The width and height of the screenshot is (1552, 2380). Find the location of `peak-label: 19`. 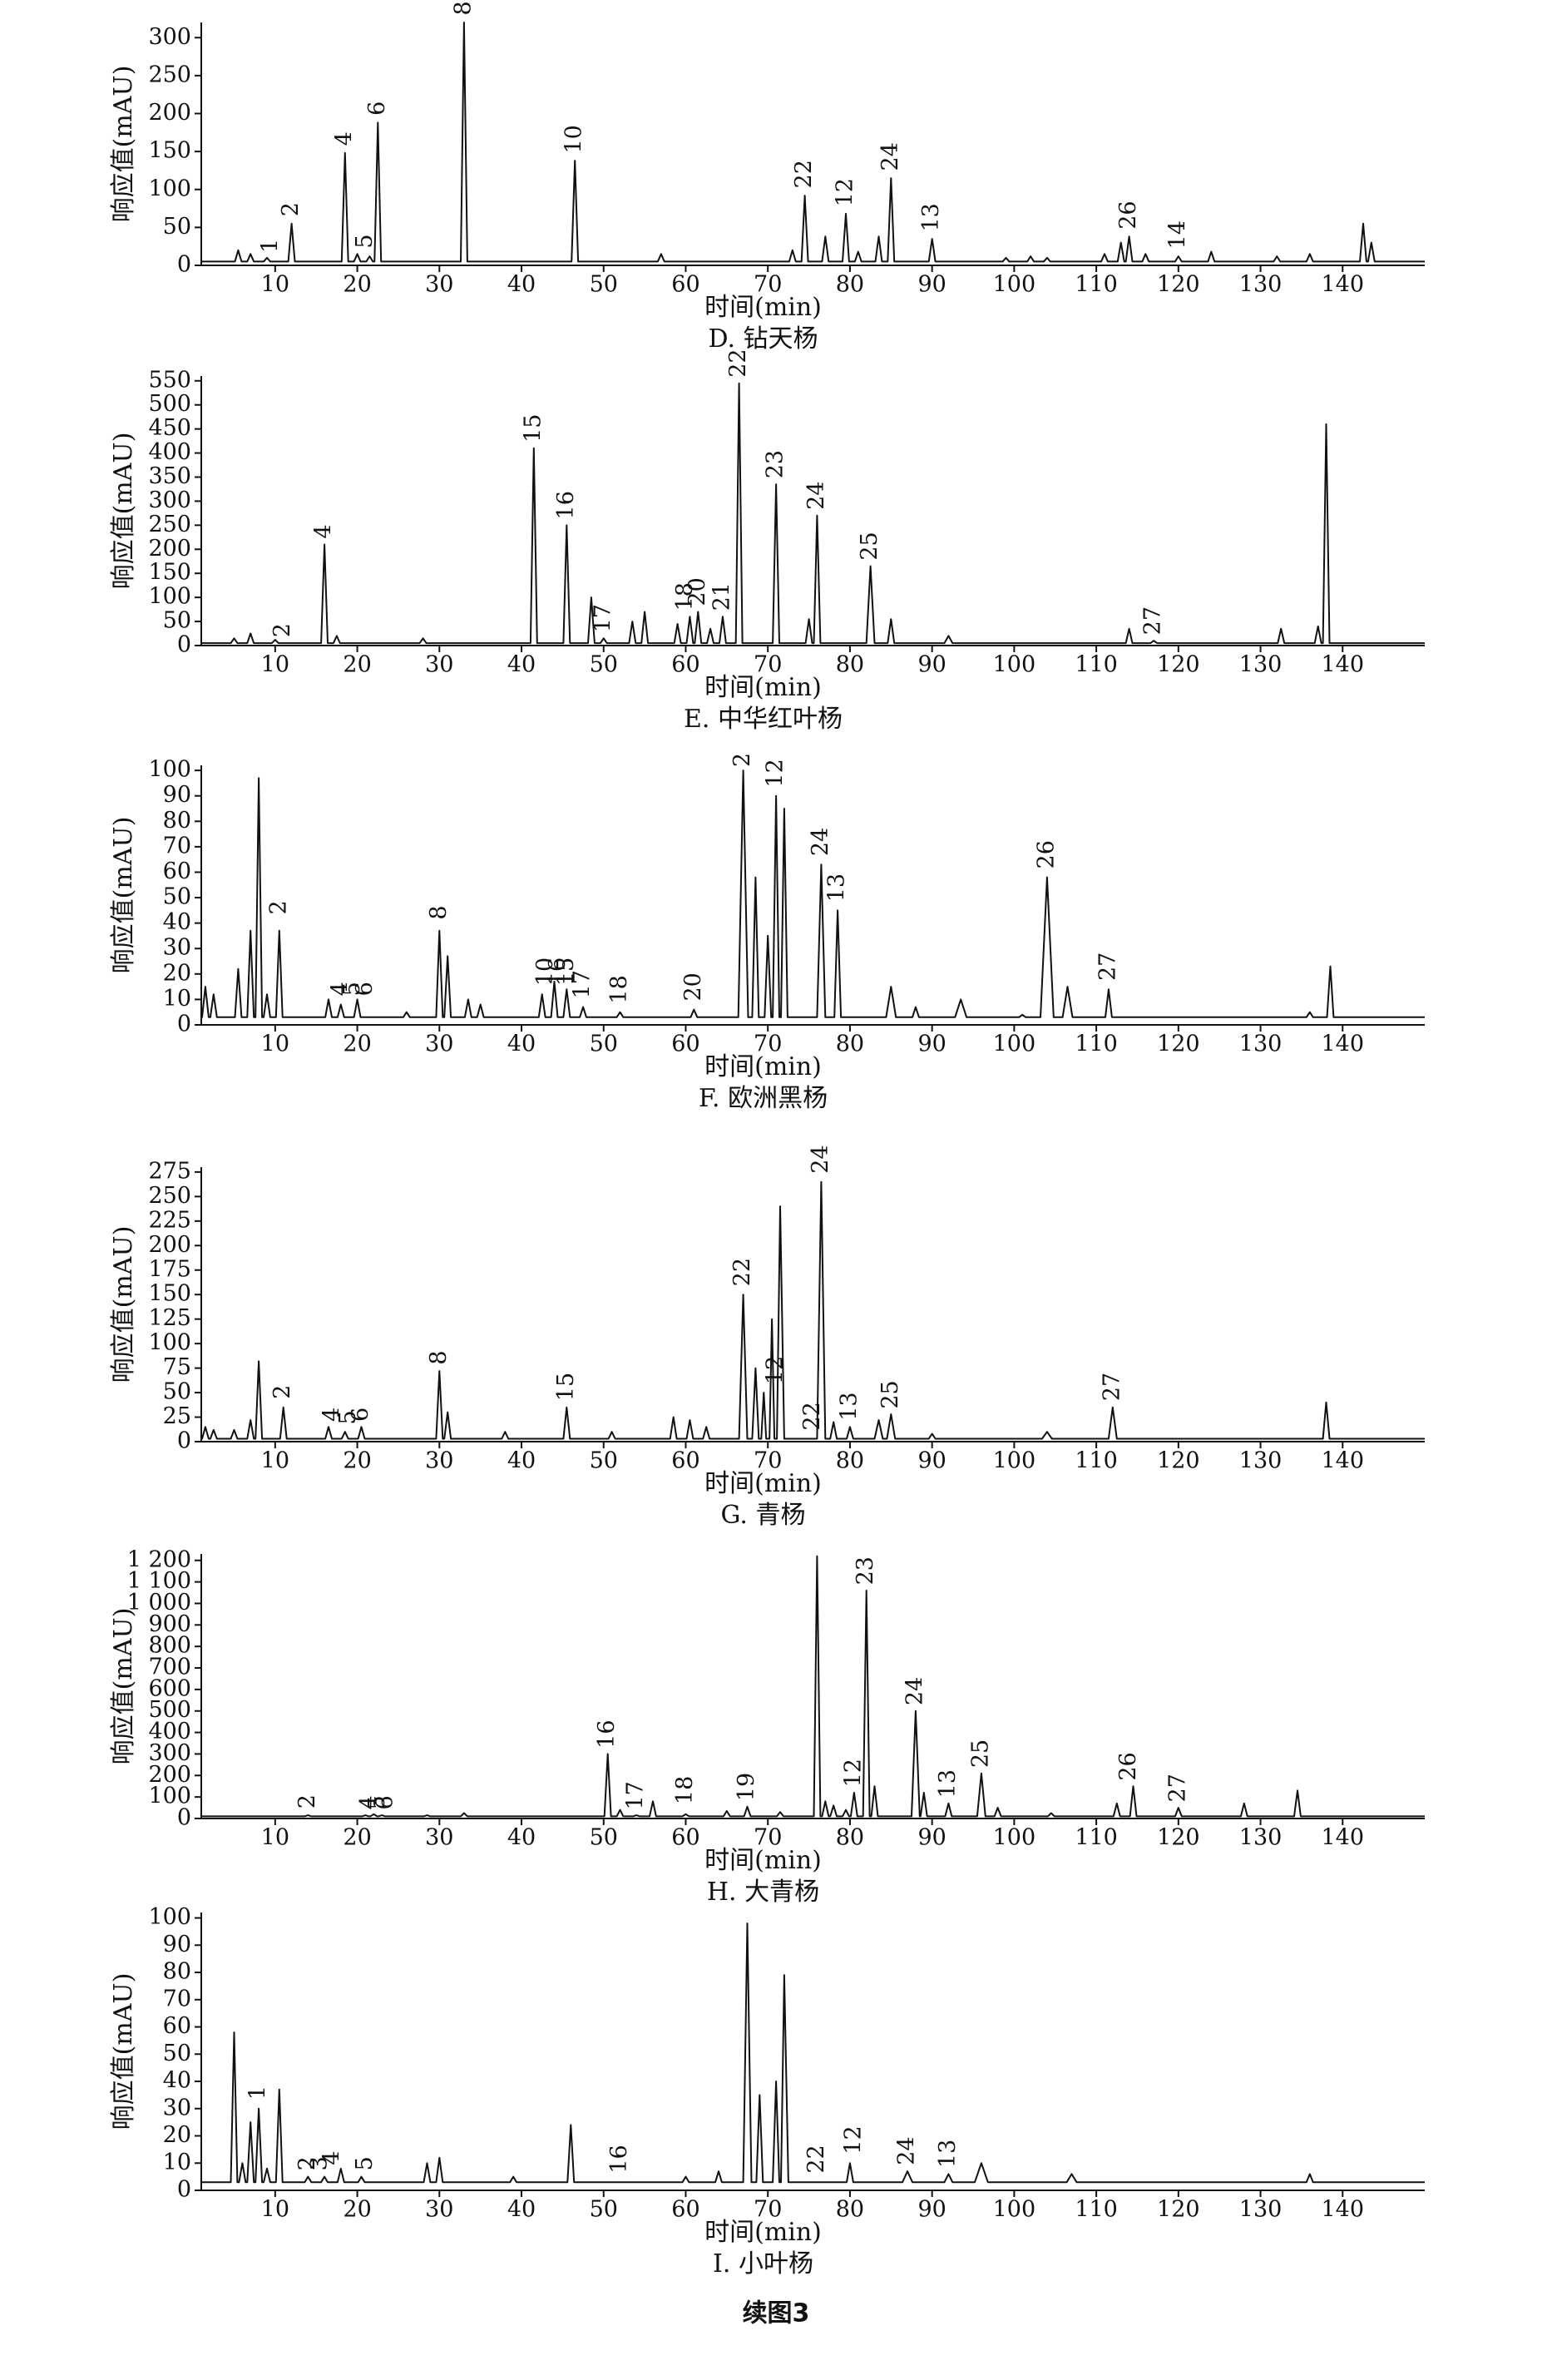

peak-label: 19 is located at coordinates (746, 1787).